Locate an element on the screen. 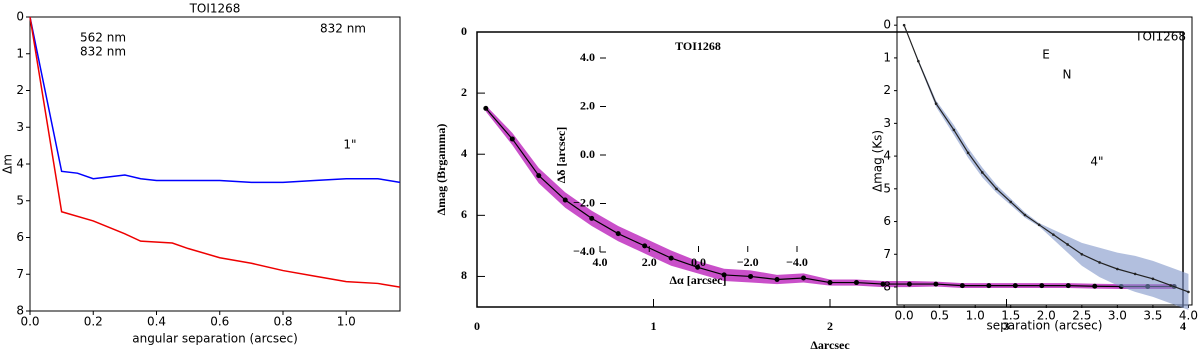 Image resolution: width=1200 pixels, height=358 pixels. x-tick-label: 0.2 is located at coordinates (93, 322).